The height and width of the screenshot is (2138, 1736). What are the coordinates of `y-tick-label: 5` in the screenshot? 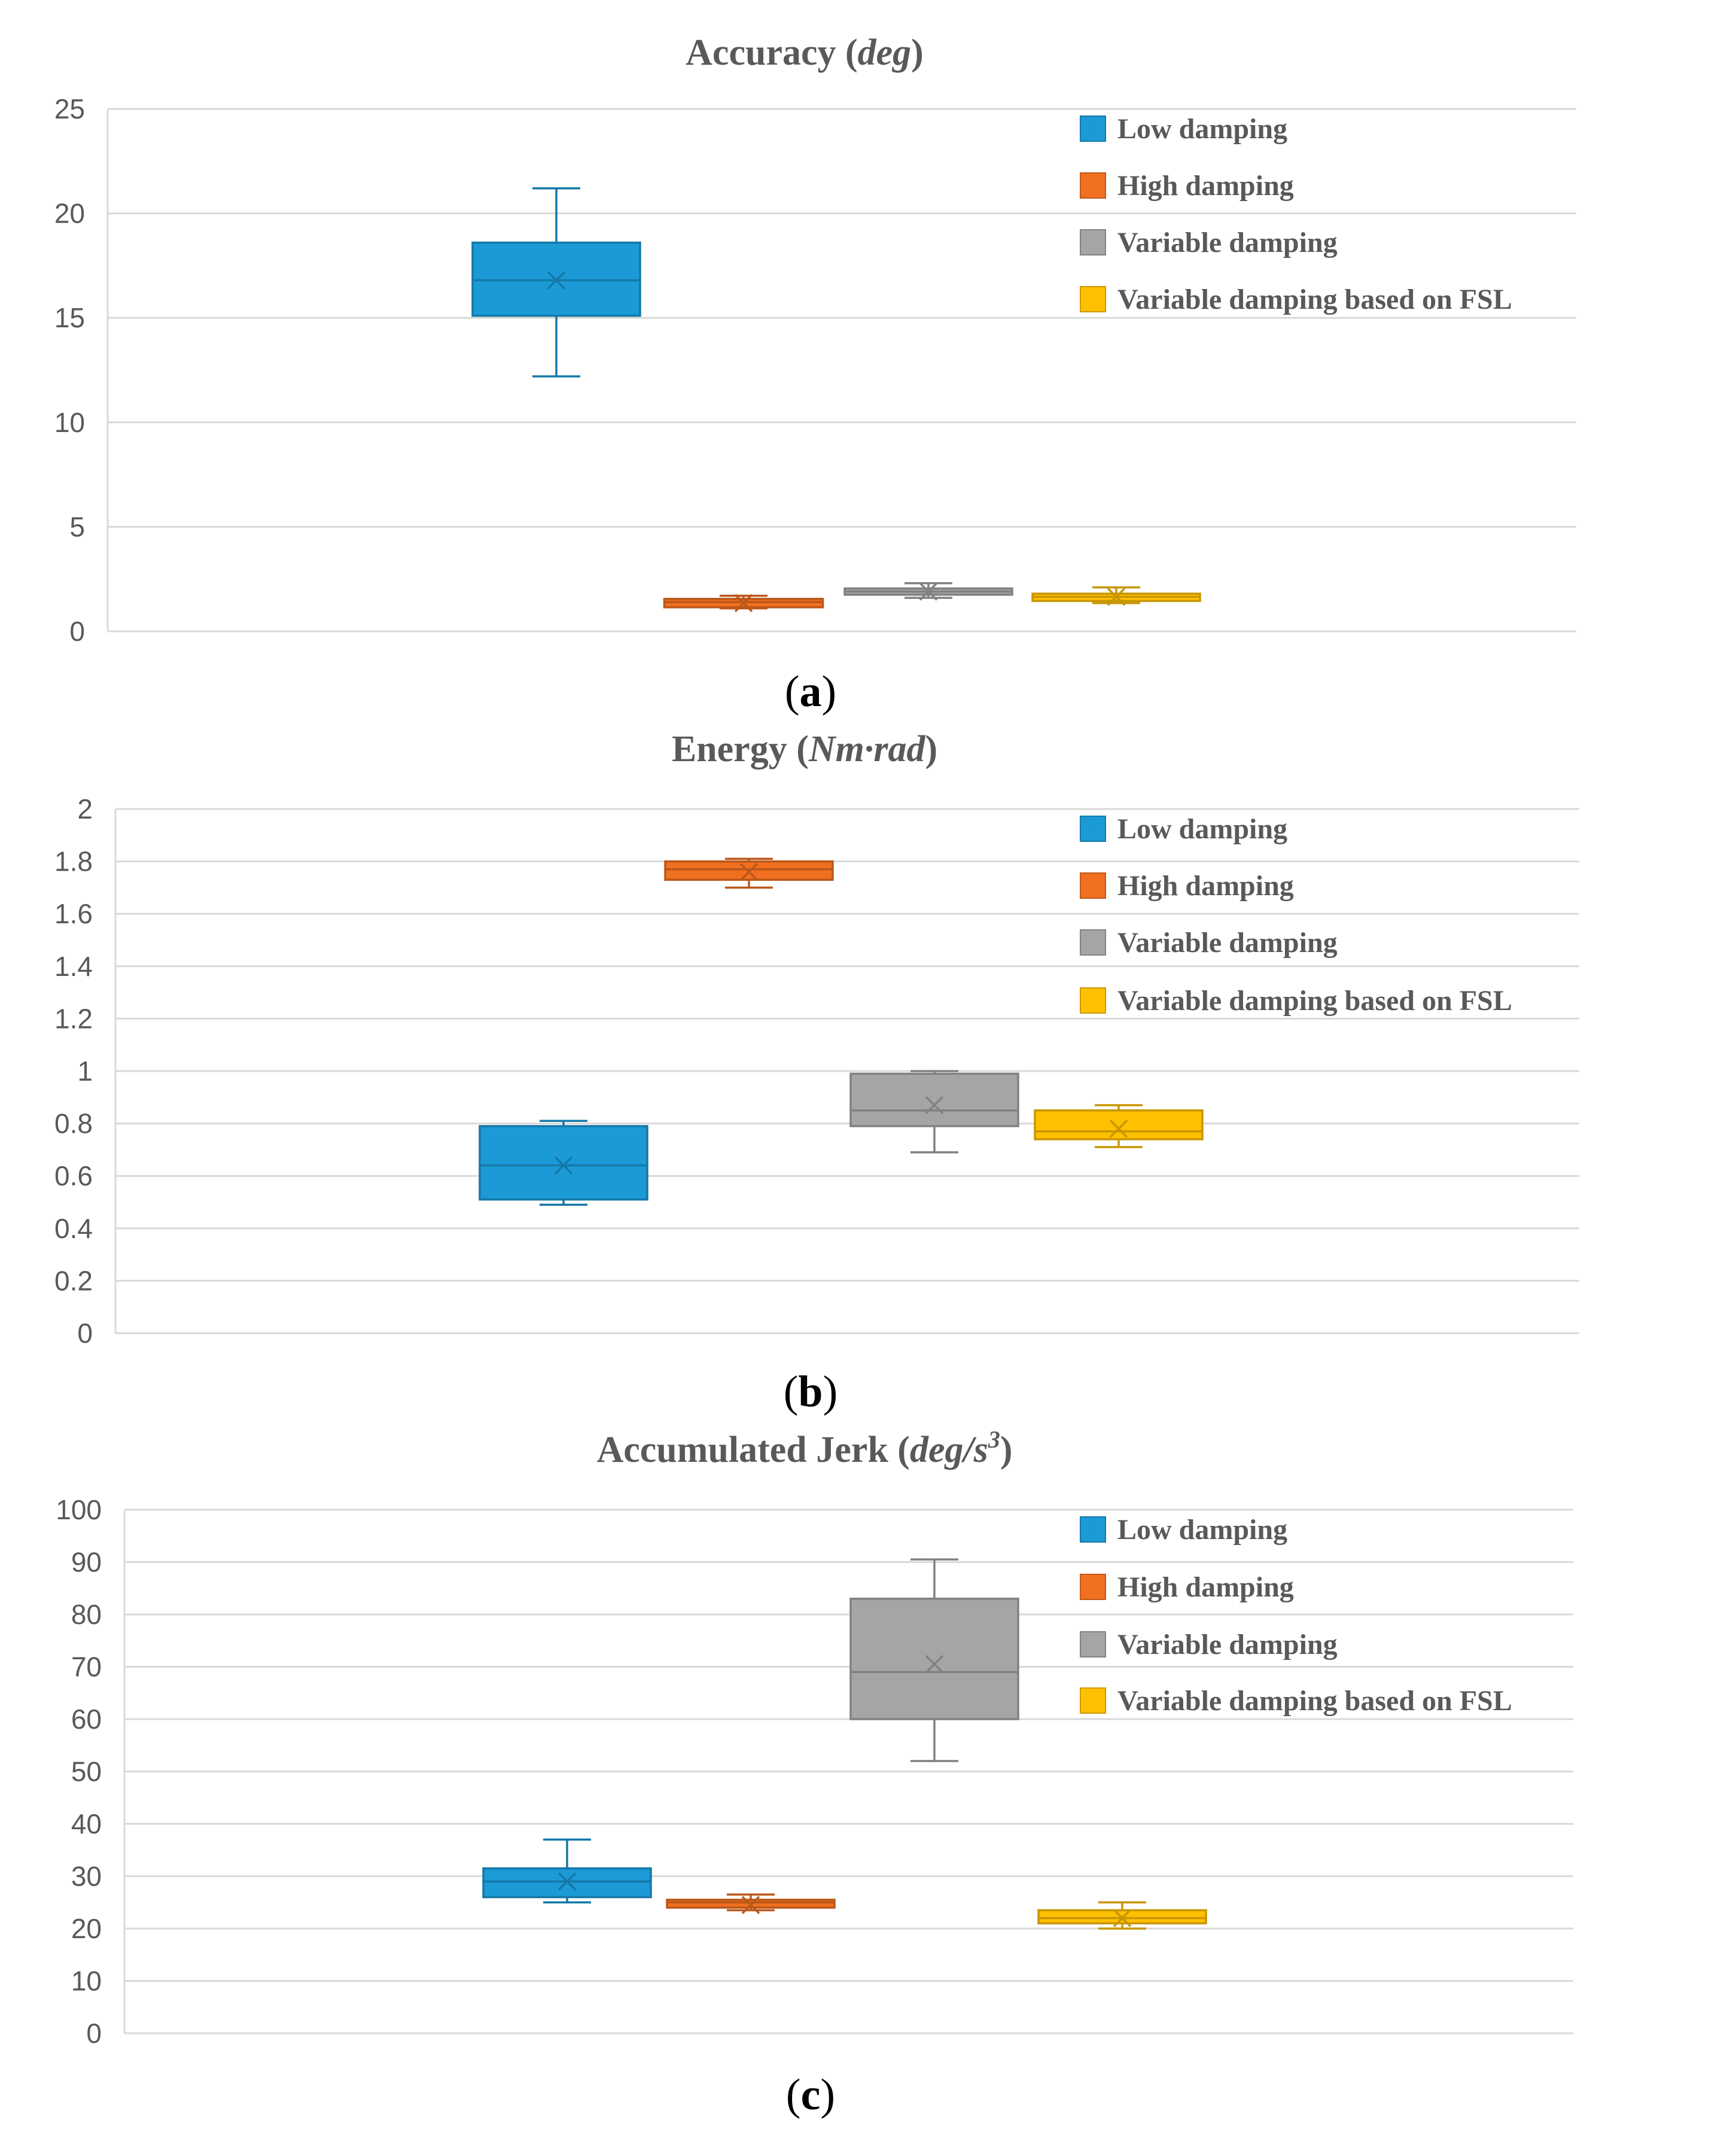 It's located at (77, 526).